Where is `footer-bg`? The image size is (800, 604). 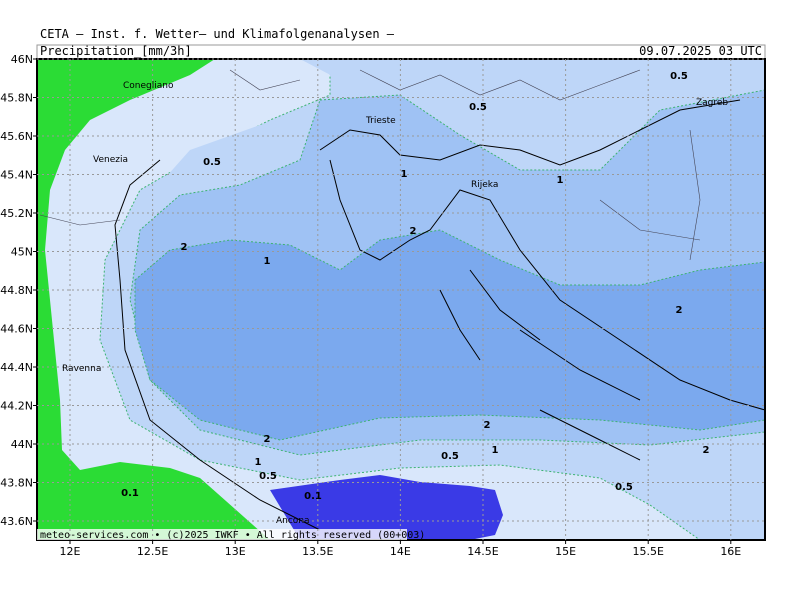
footer-bg is located at coordinates (222, 534).